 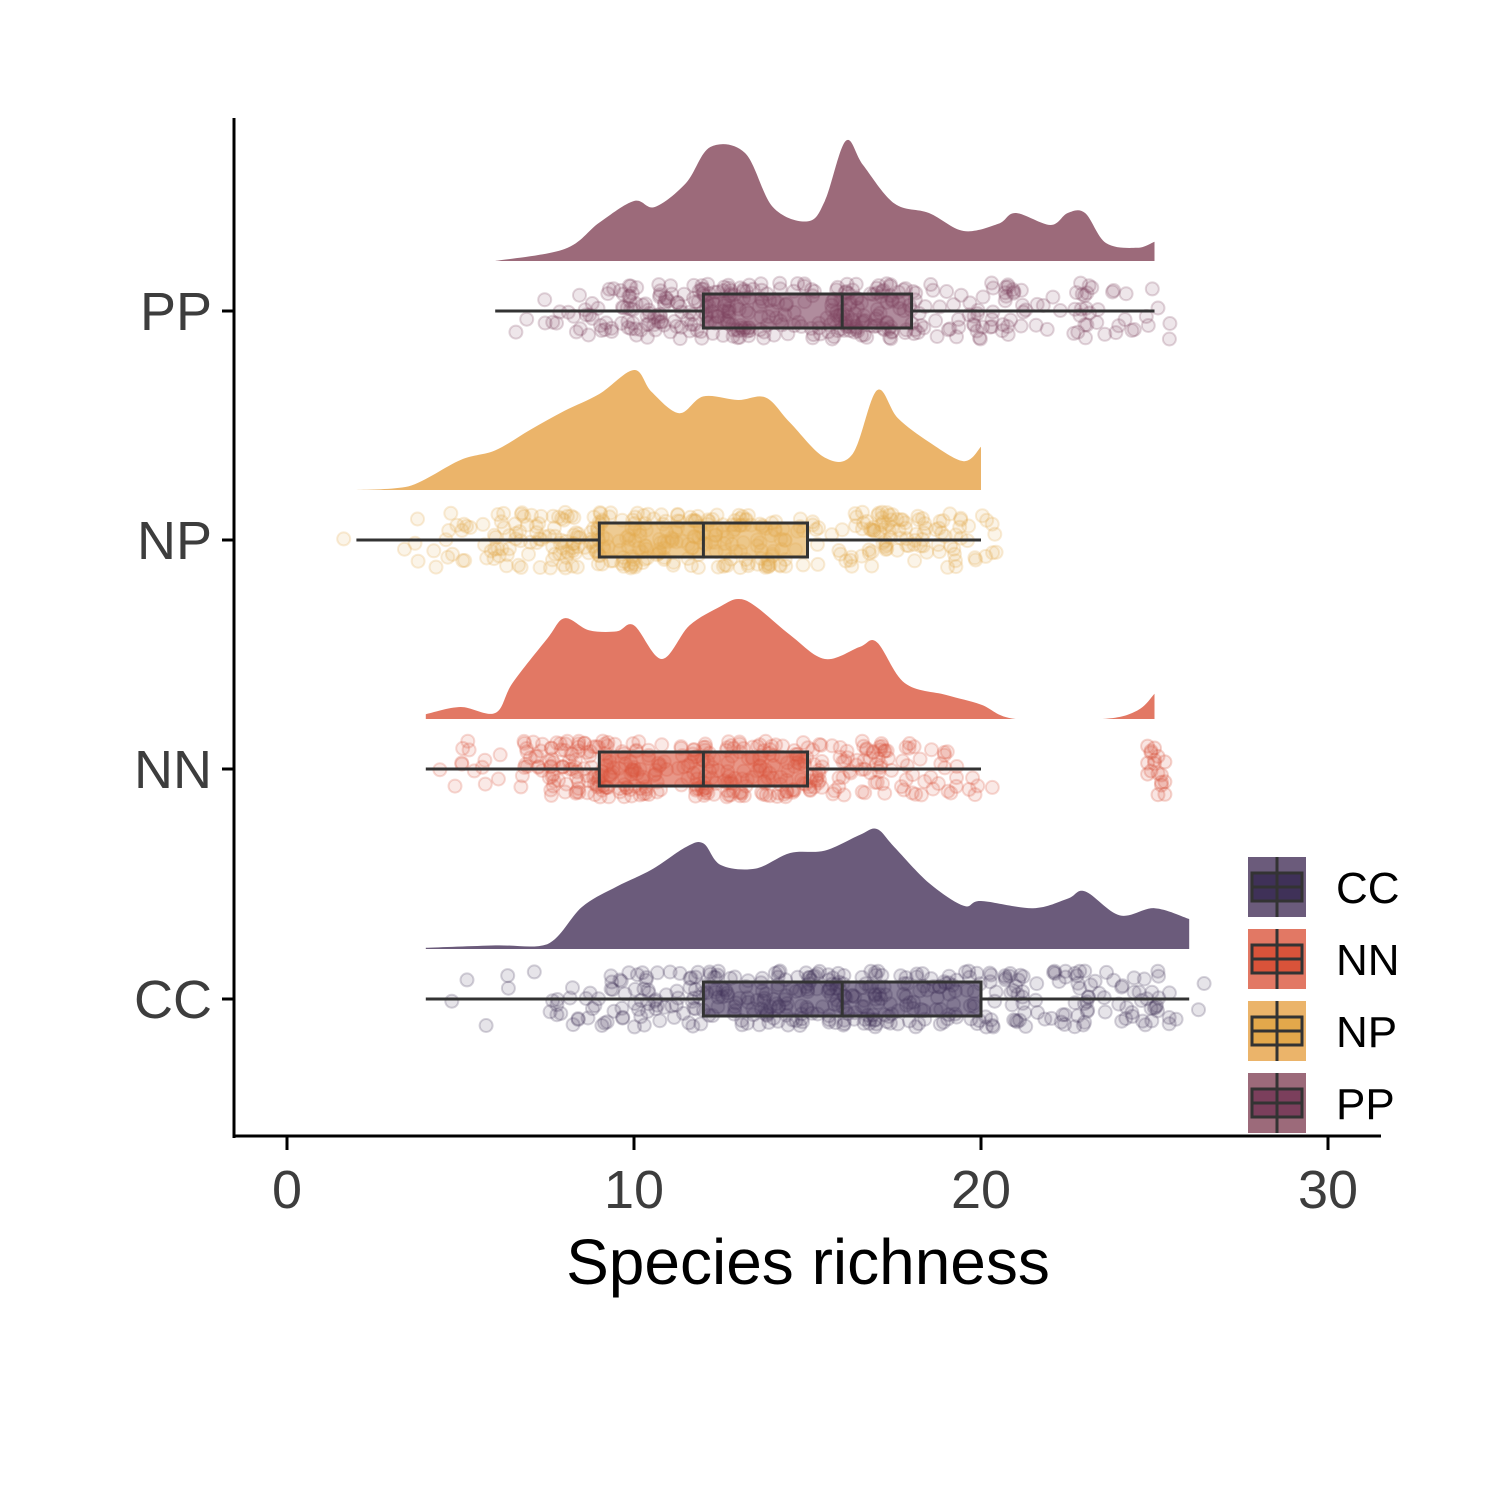 What do you see at coordinates (1366, 1032) in the screenshot?
I see `legend-label: NP` at bounding box center [1366, 1032].